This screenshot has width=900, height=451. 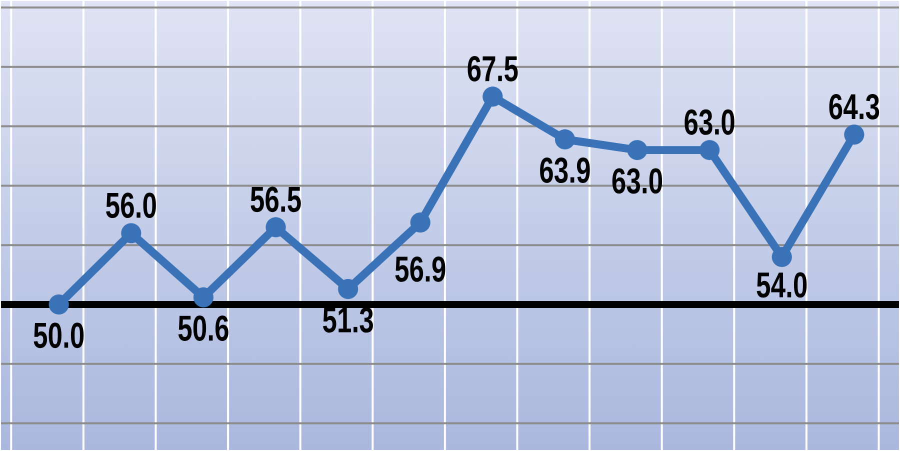 What do you see at coordinates (493, 69) in the screenshot?
I see `data-label: 67.5` at bounding box center [493, 69].